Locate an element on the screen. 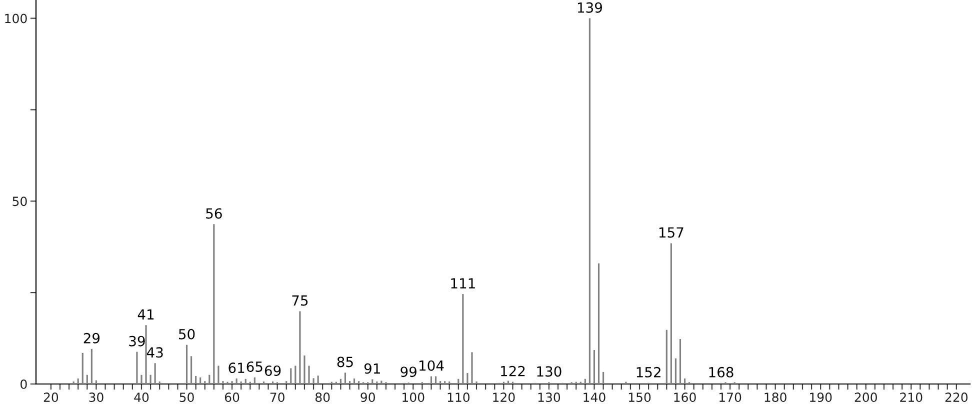 This screenshot has width=974, height=406. annotation: 61 is located at coordinates (236, 368).